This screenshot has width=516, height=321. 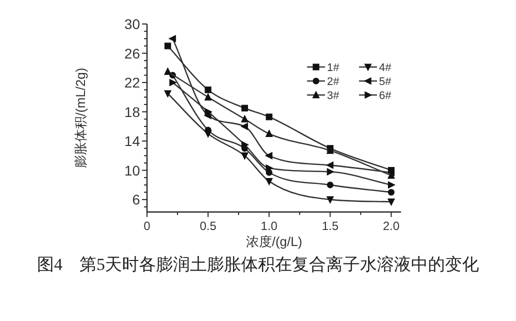 I want to click on legend-label: 4#, so click(x=385, y=68).